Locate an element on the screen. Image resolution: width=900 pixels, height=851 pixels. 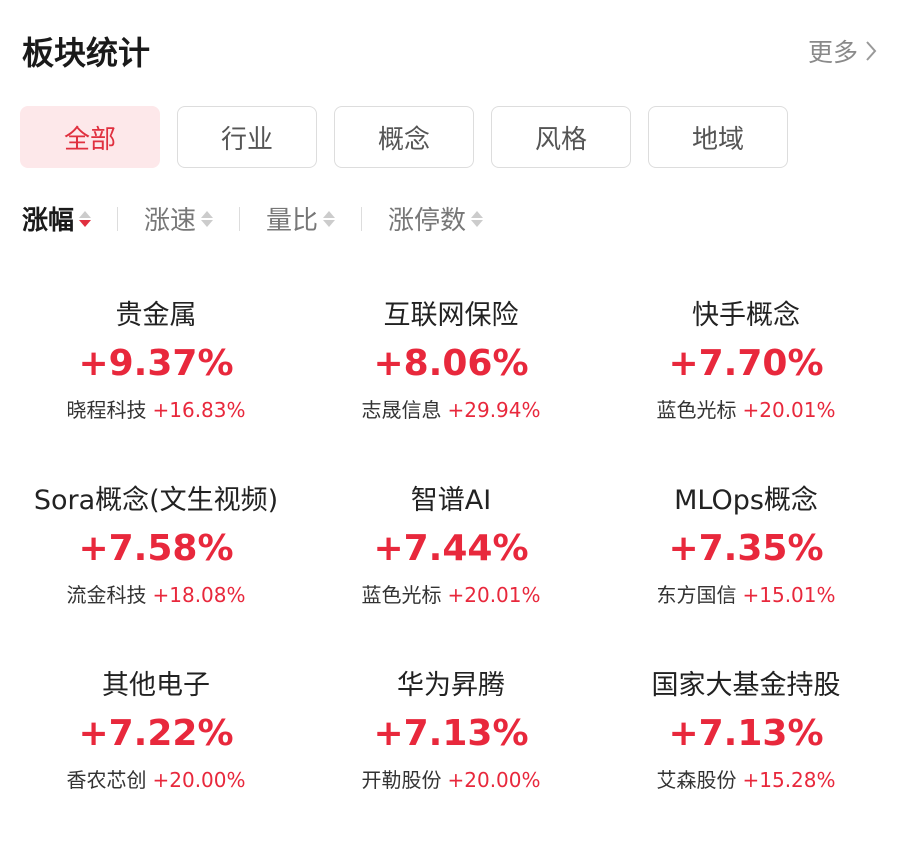
sector-card: 互联网保险 +8.06% 志晟信息 +29.94% is located at coordinates (451, 388).